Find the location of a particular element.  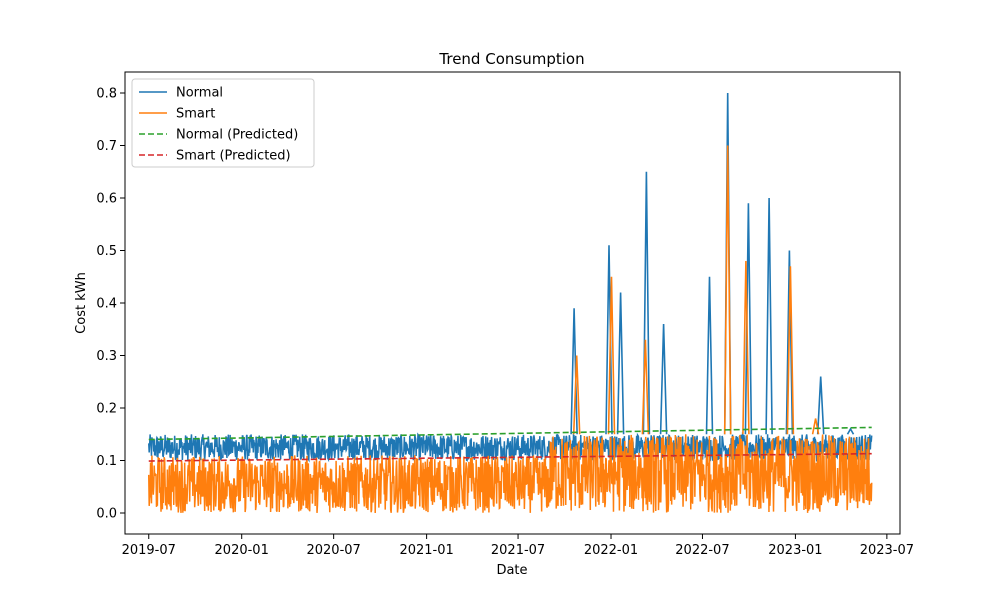

y-tick-label-8: 0.8 is located at coordinates (106, 94).